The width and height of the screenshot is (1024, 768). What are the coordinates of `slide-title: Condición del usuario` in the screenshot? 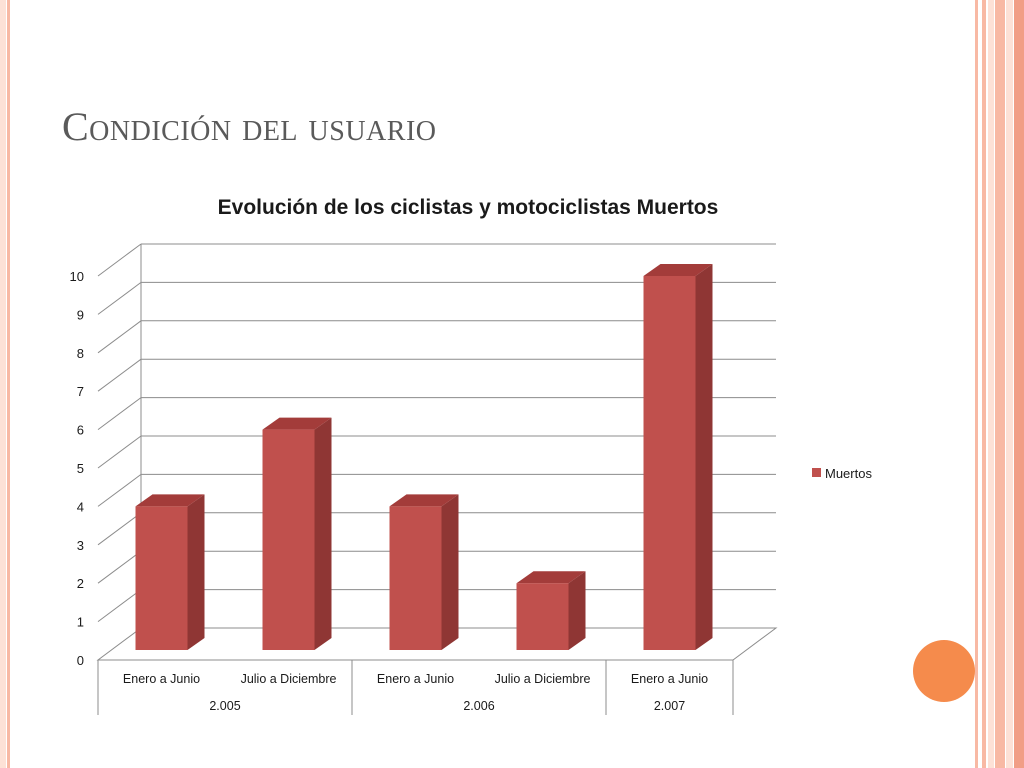 It's located at (249, 126).